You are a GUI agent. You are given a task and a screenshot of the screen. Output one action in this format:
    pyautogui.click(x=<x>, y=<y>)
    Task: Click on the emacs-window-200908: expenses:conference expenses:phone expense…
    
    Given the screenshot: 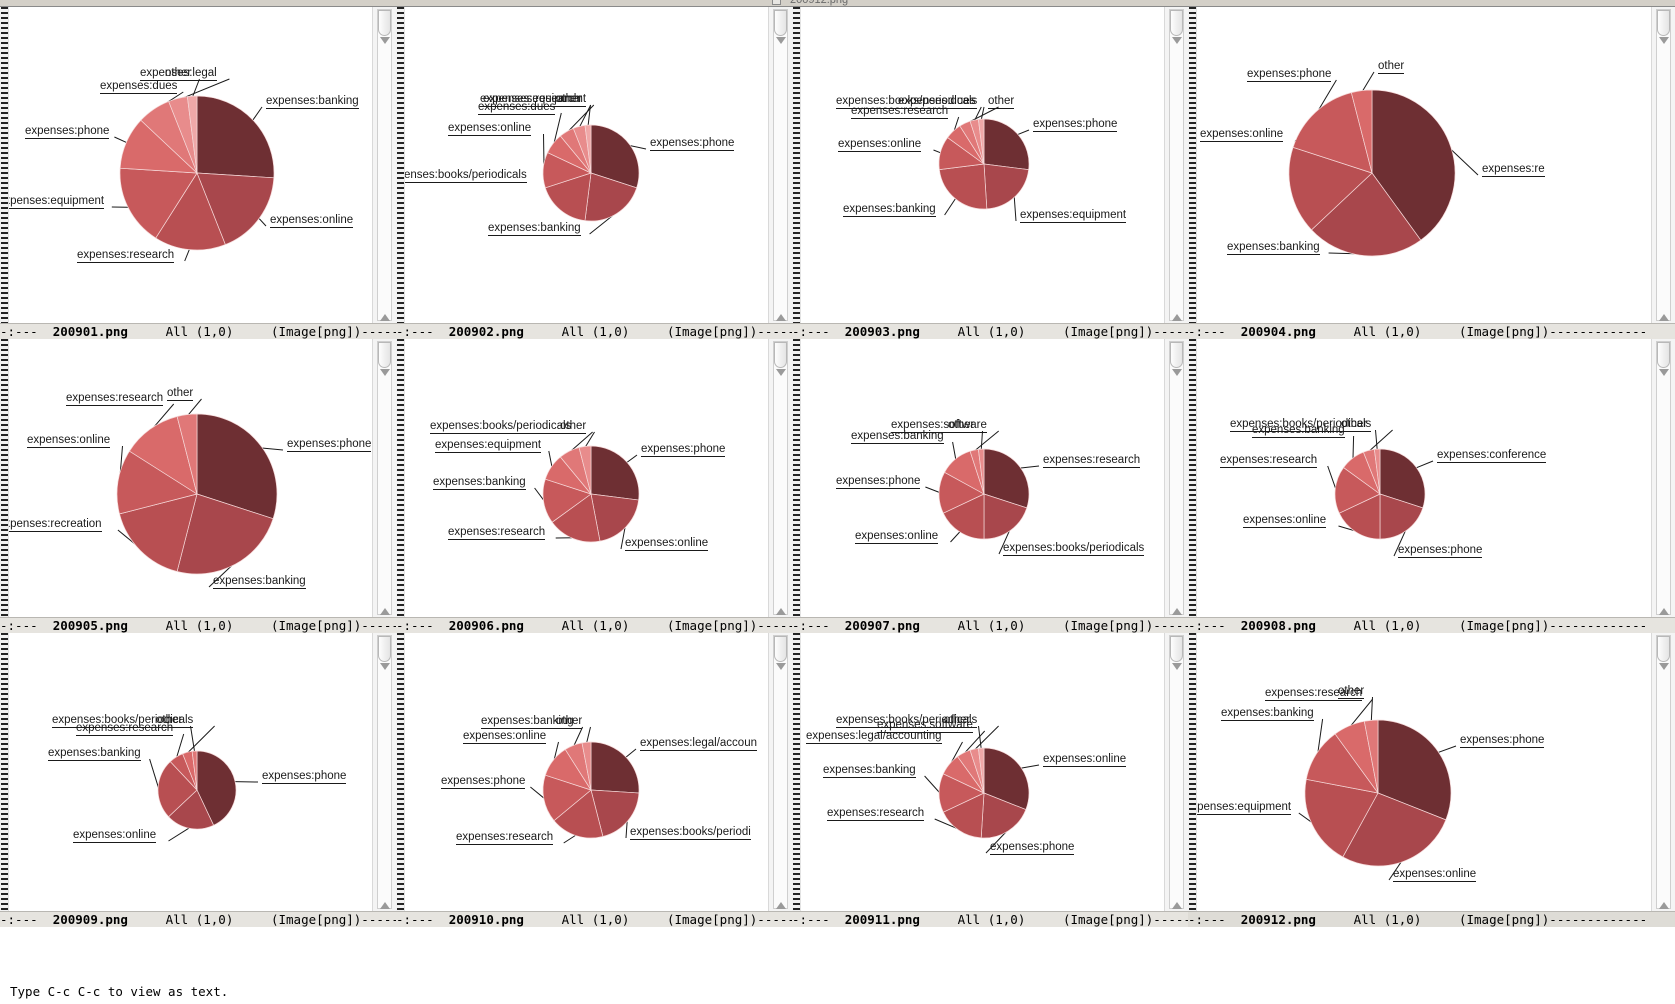 What is the action you would take?
    pyautogui.click(x=1431, y=486)
    